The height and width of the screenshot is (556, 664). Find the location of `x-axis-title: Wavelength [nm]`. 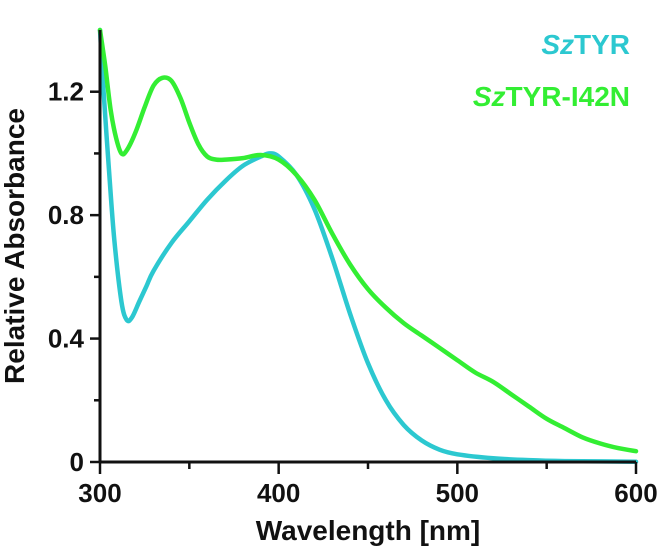

x-axis-title: Wavelength [nm] is located at coordinates (368, 530).